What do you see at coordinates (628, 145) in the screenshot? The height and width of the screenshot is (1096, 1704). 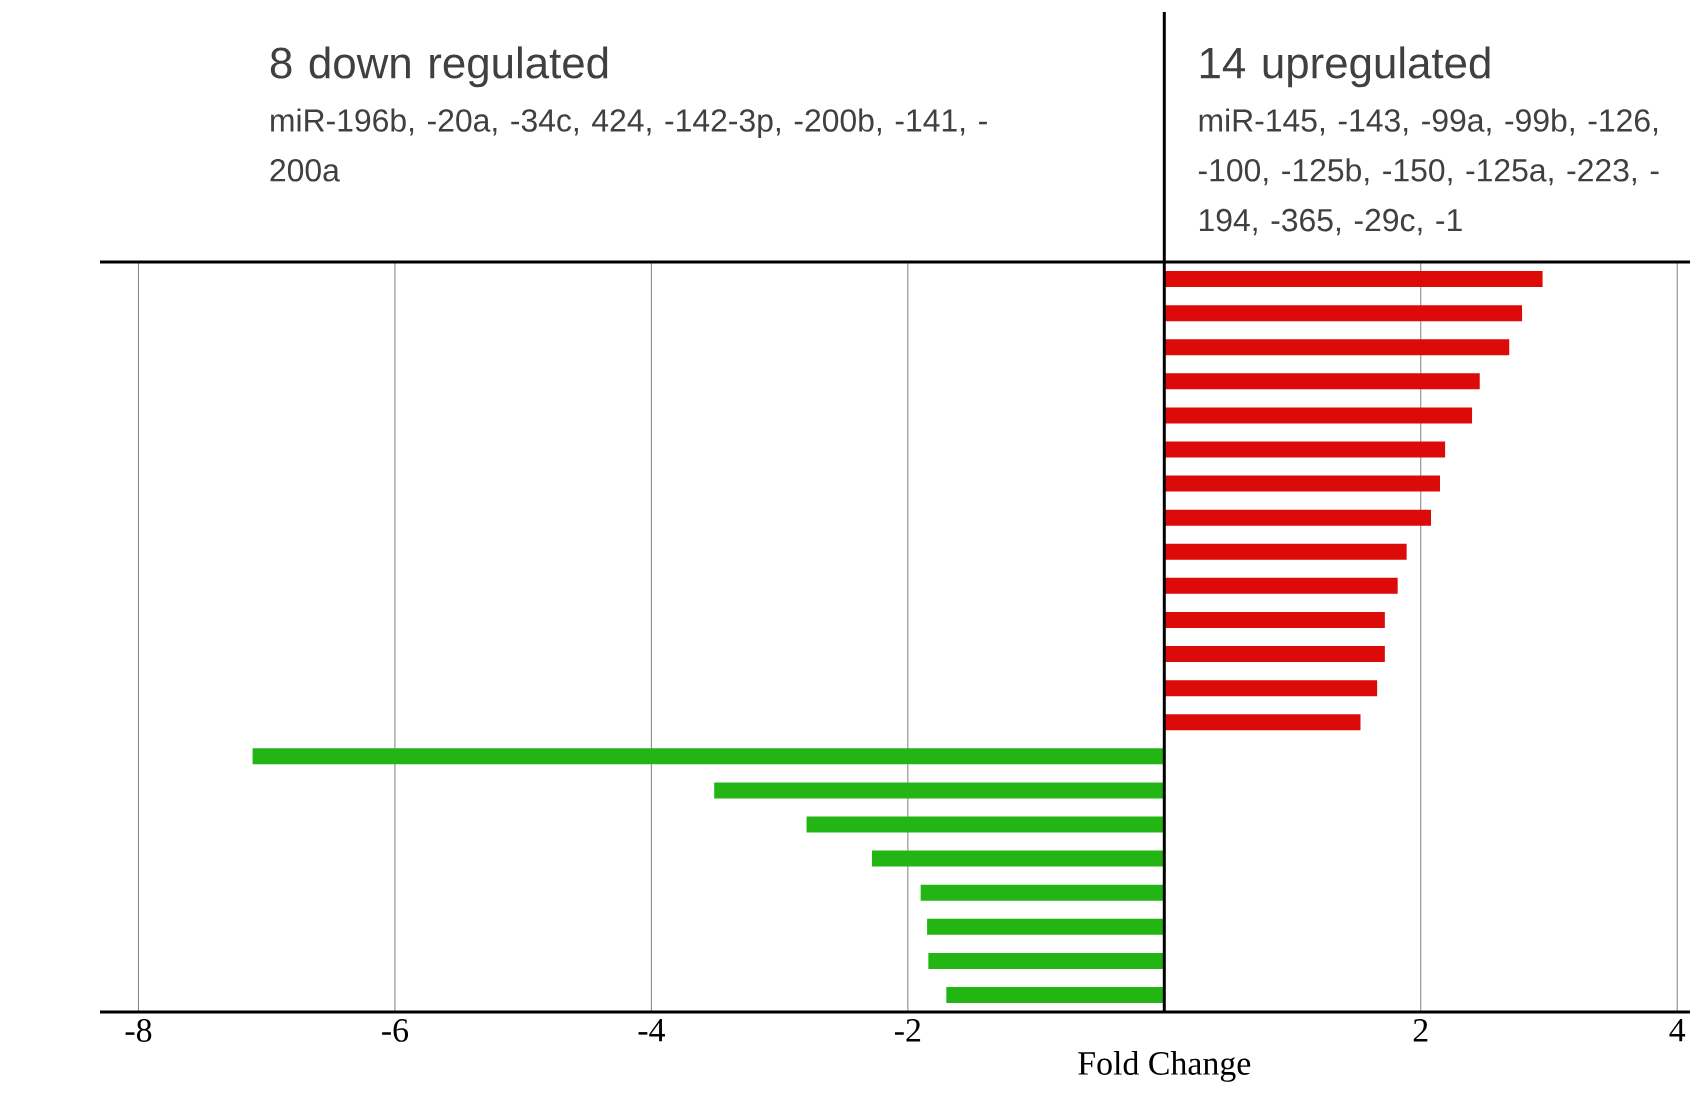 I see `text: miR-196b, -20a, -34c, 424, -142-3p, -200b, -141, -200a` at bounding box center [628, 145].